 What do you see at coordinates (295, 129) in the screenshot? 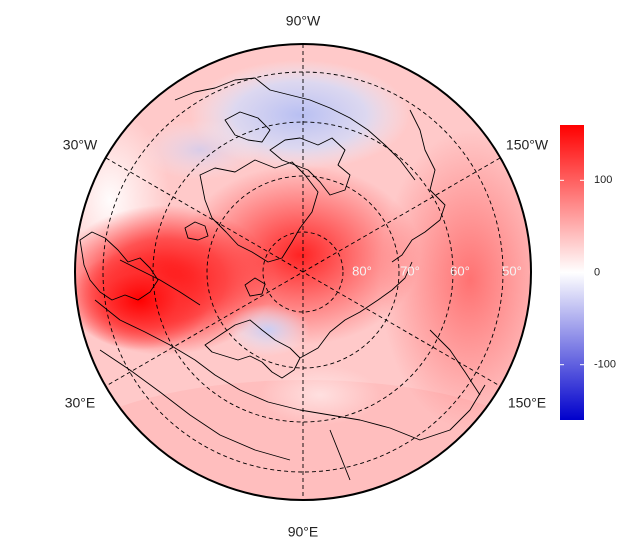
I see `north-america-coast` at bounding box center [295, 129].